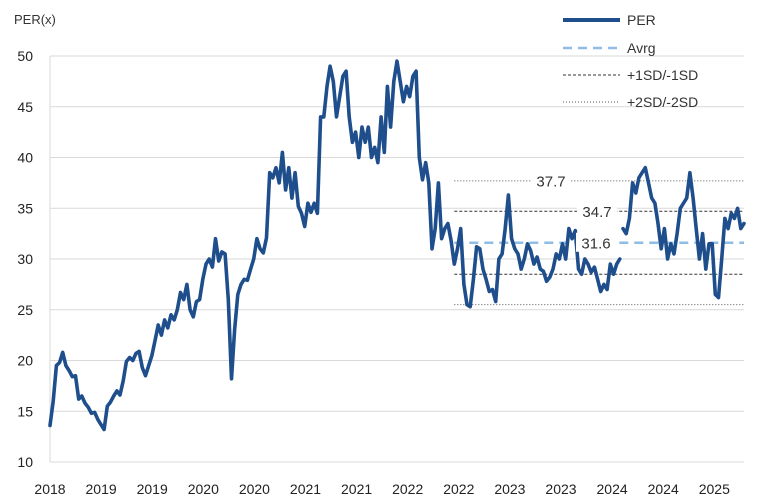 This screenshot has width=758, height=503. I want to click on y-tick-20: 20, so click(25, 361).